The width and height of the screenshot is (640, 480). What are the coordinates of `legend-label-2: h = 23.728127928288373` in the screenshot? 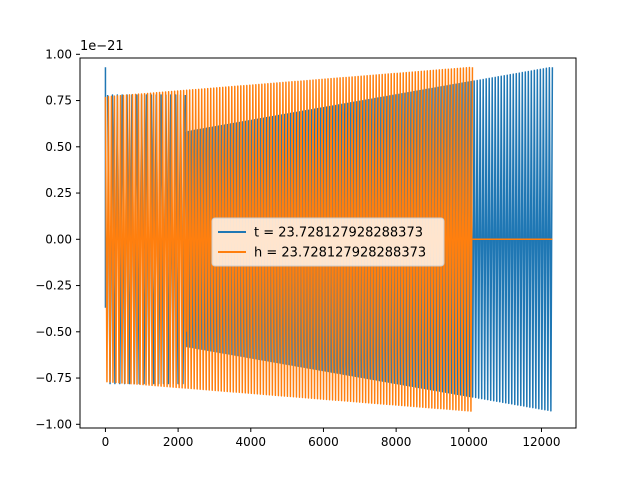 It's located at (340, 253).